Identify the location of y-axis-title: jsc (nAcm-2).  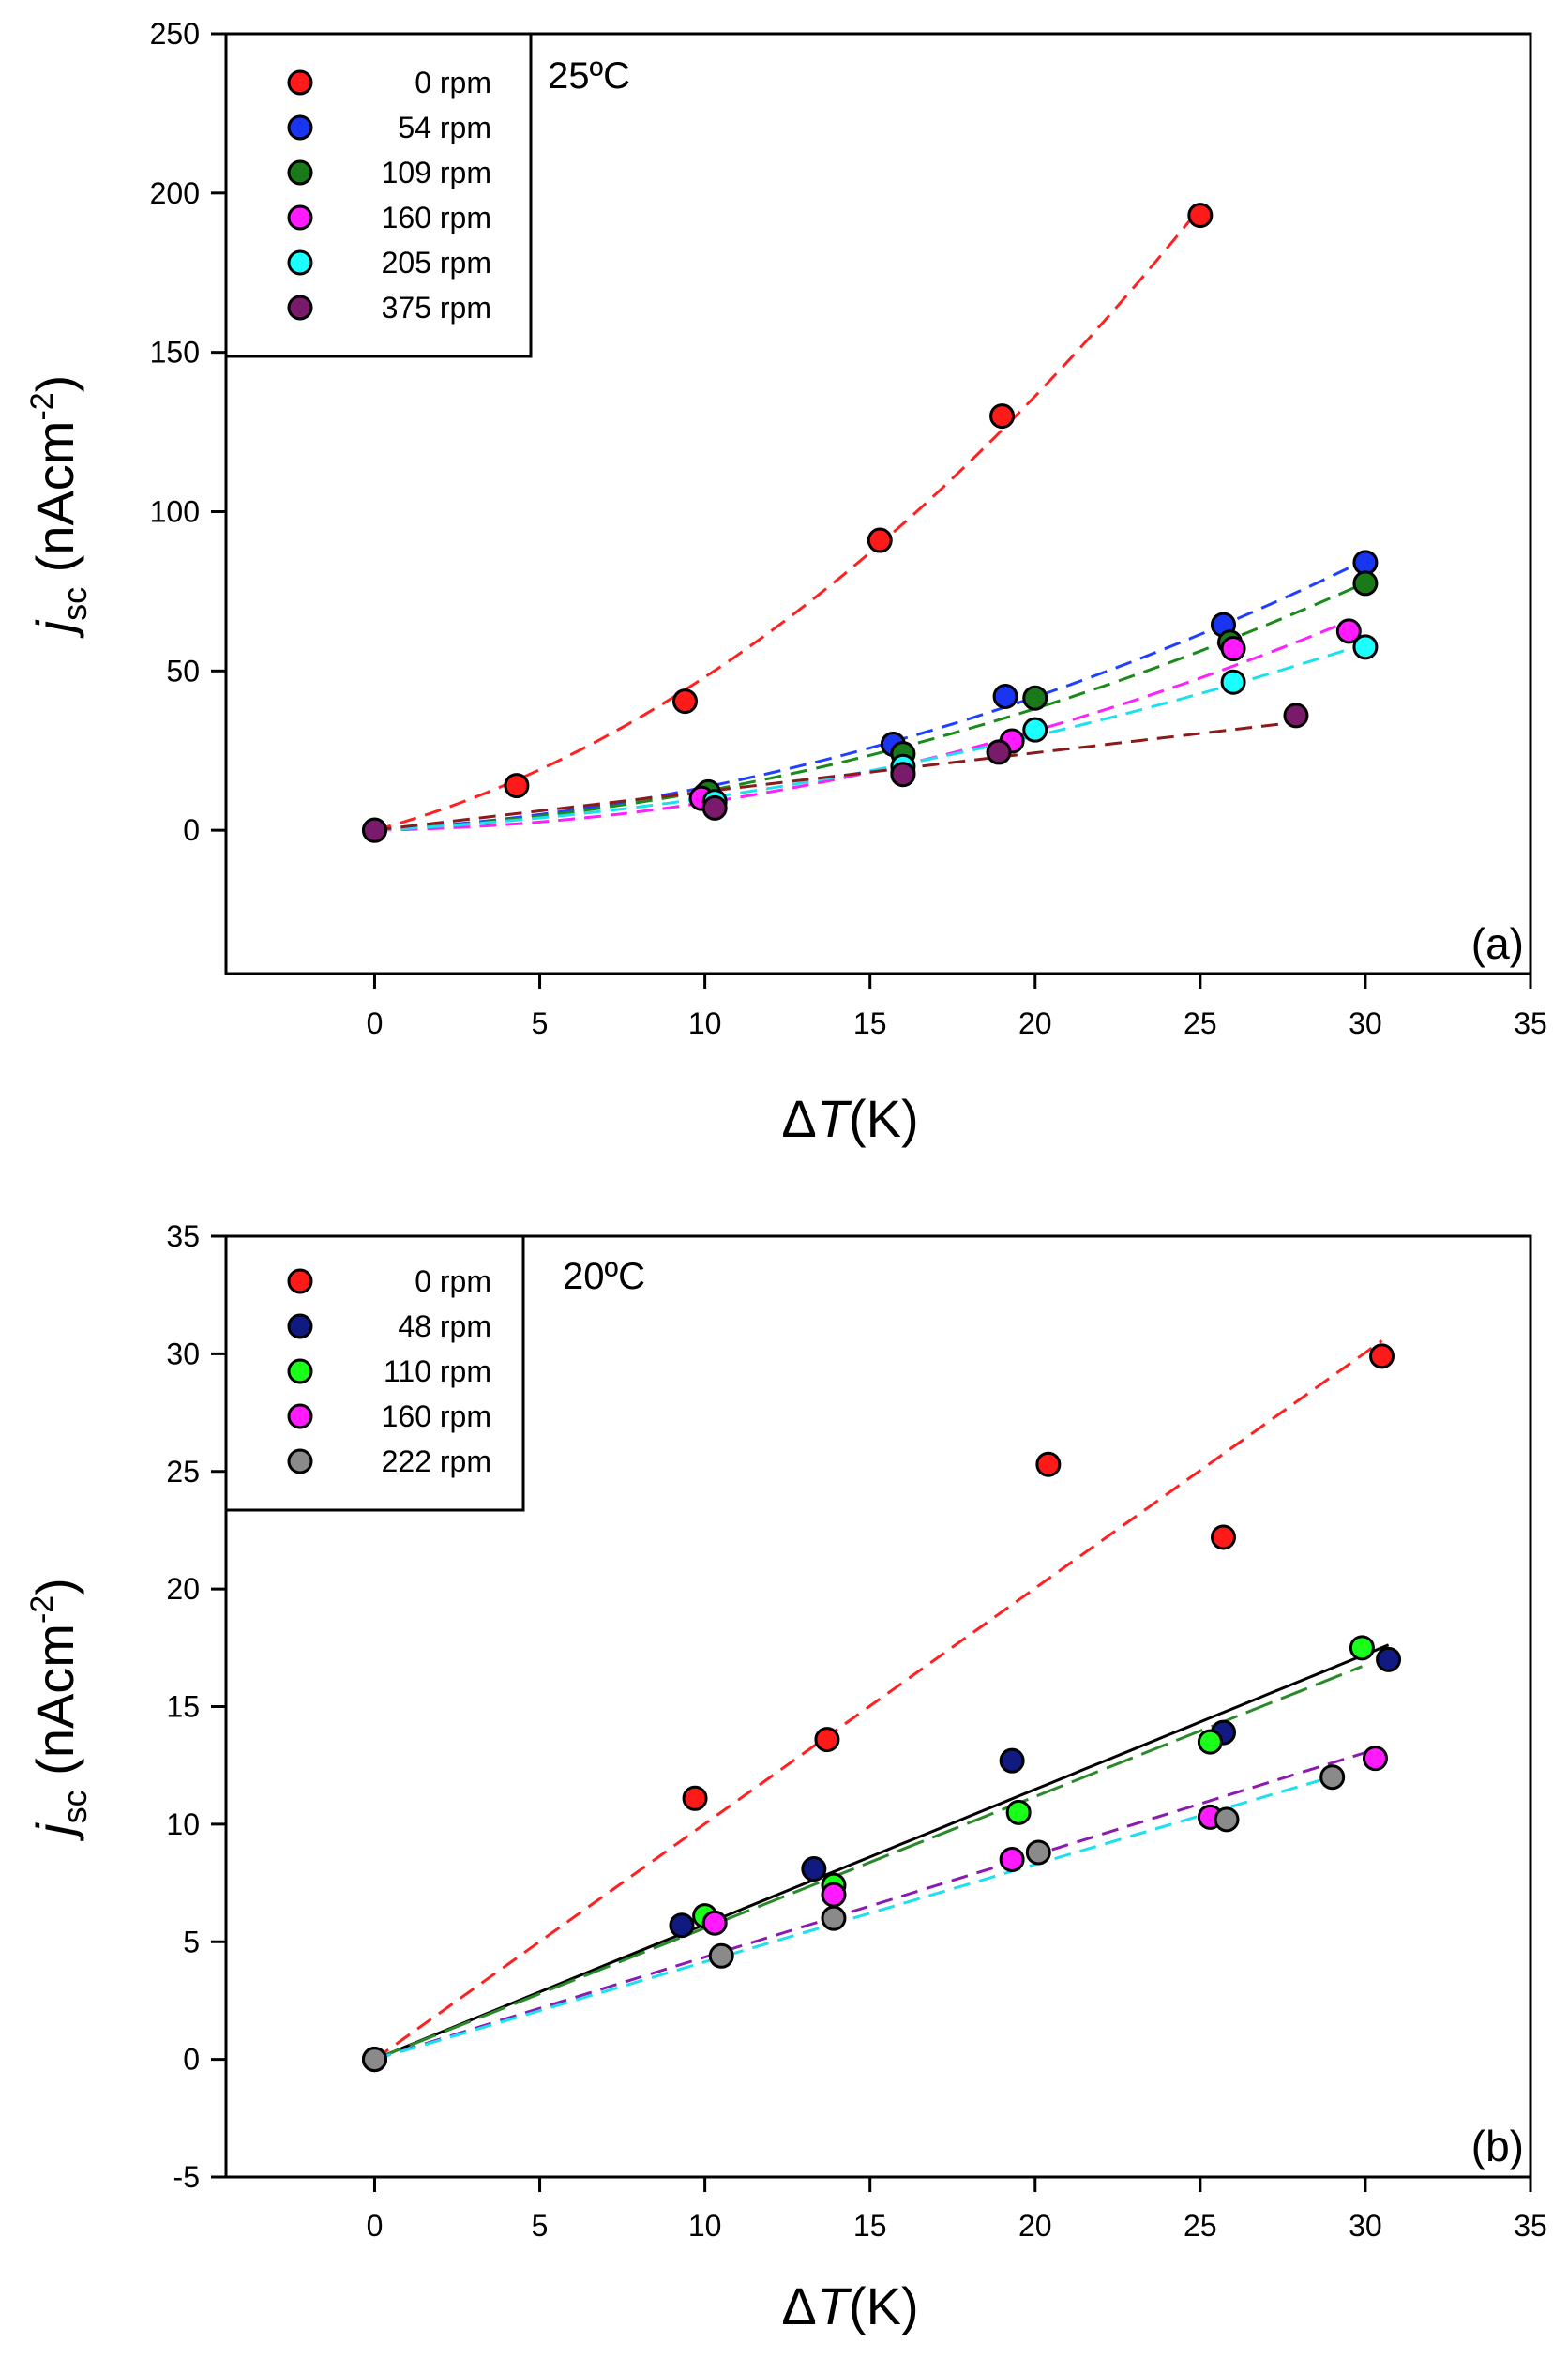
(59, 508).